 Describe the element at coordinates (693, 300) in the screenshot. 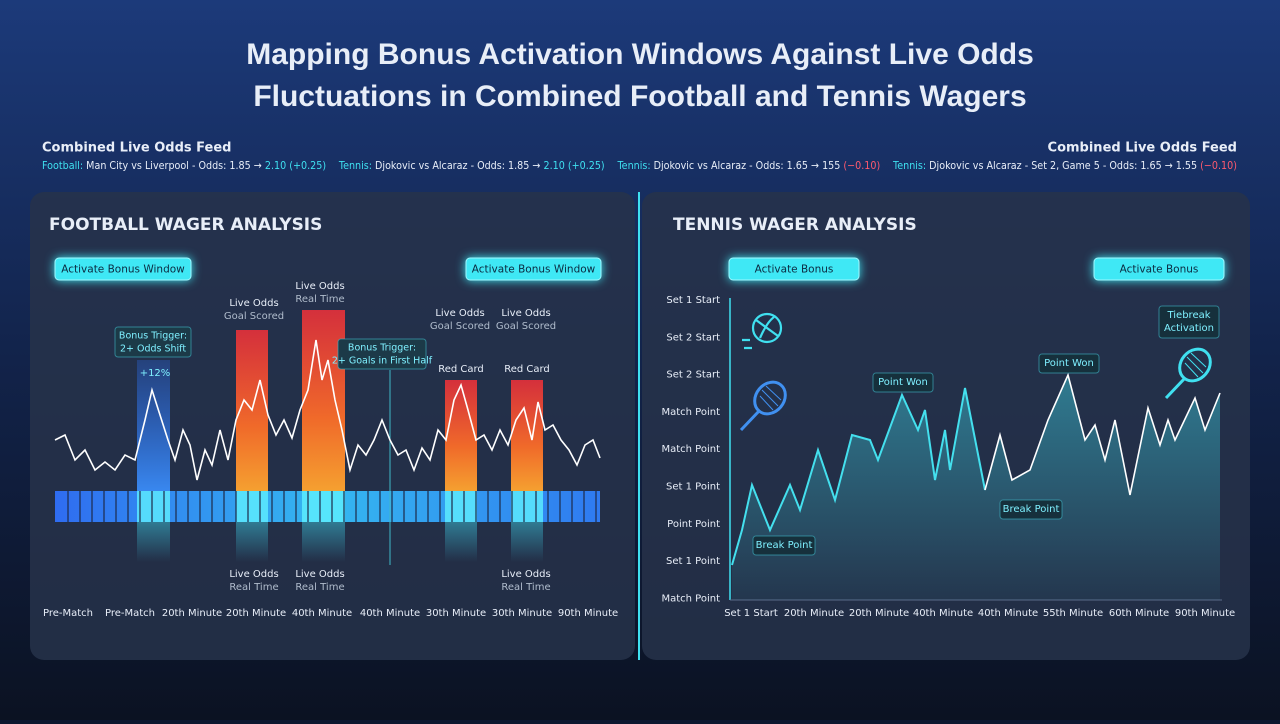

I see `y-label: Set 1 Start` at that location.